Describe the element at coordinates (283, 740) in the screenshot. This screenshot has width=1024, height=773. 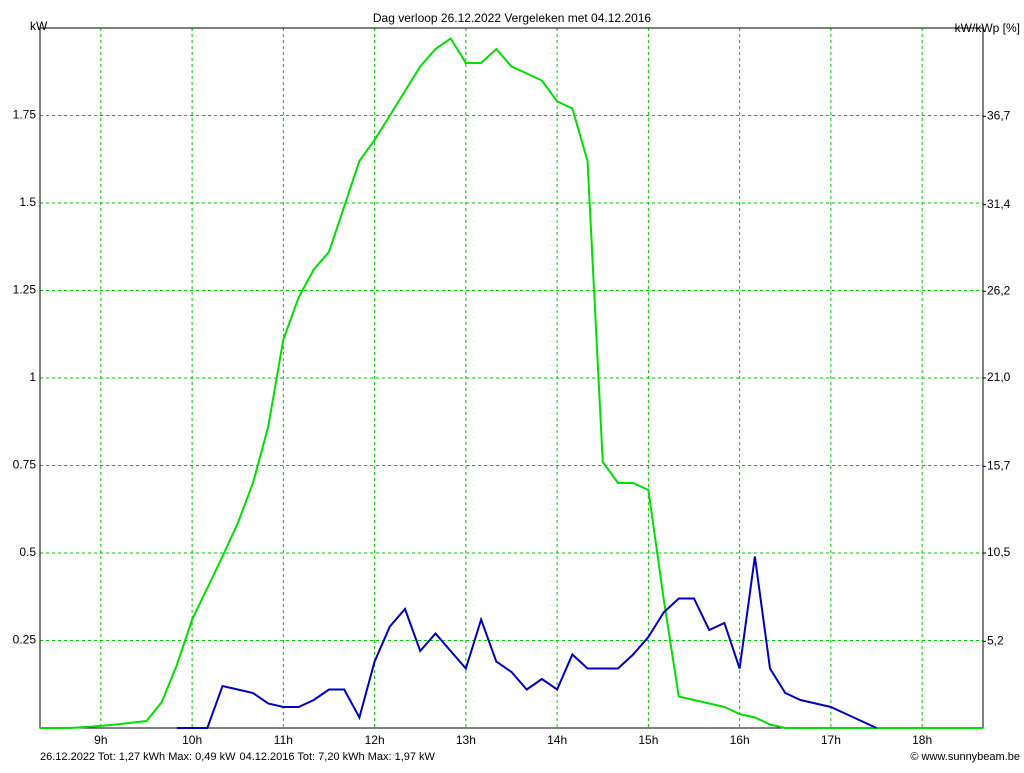
I see `x-tick-label: 11h` at that location.